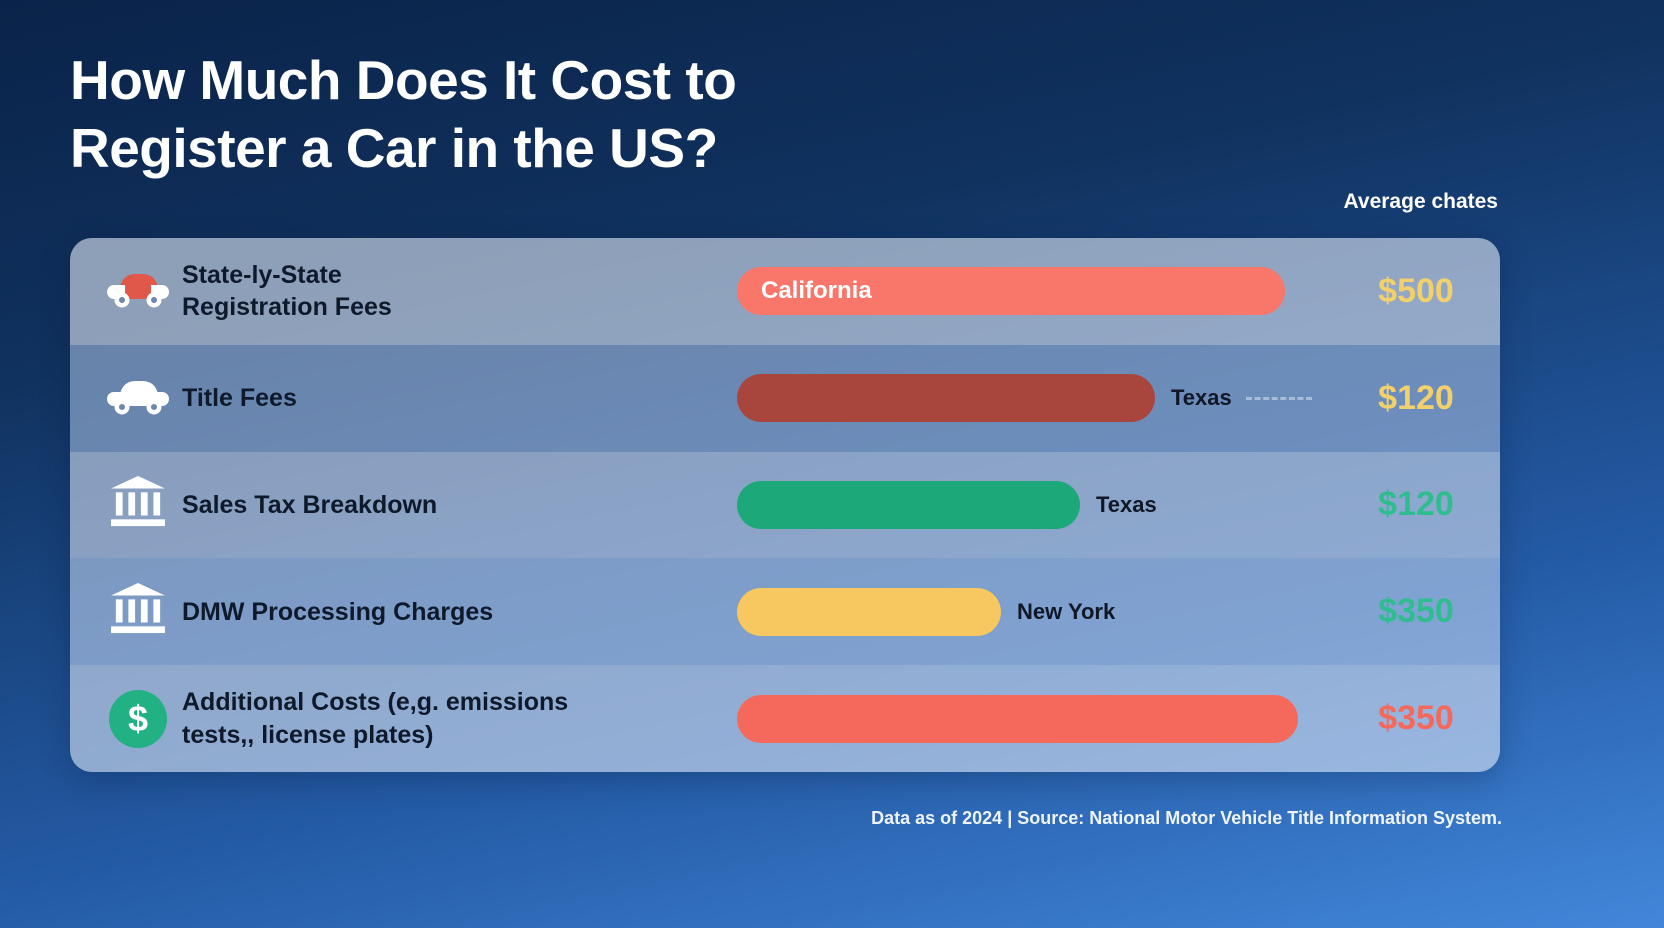  Describe the element at coordinates (1278, 398) in the screenshot. I see `dotted-connector` at that location.